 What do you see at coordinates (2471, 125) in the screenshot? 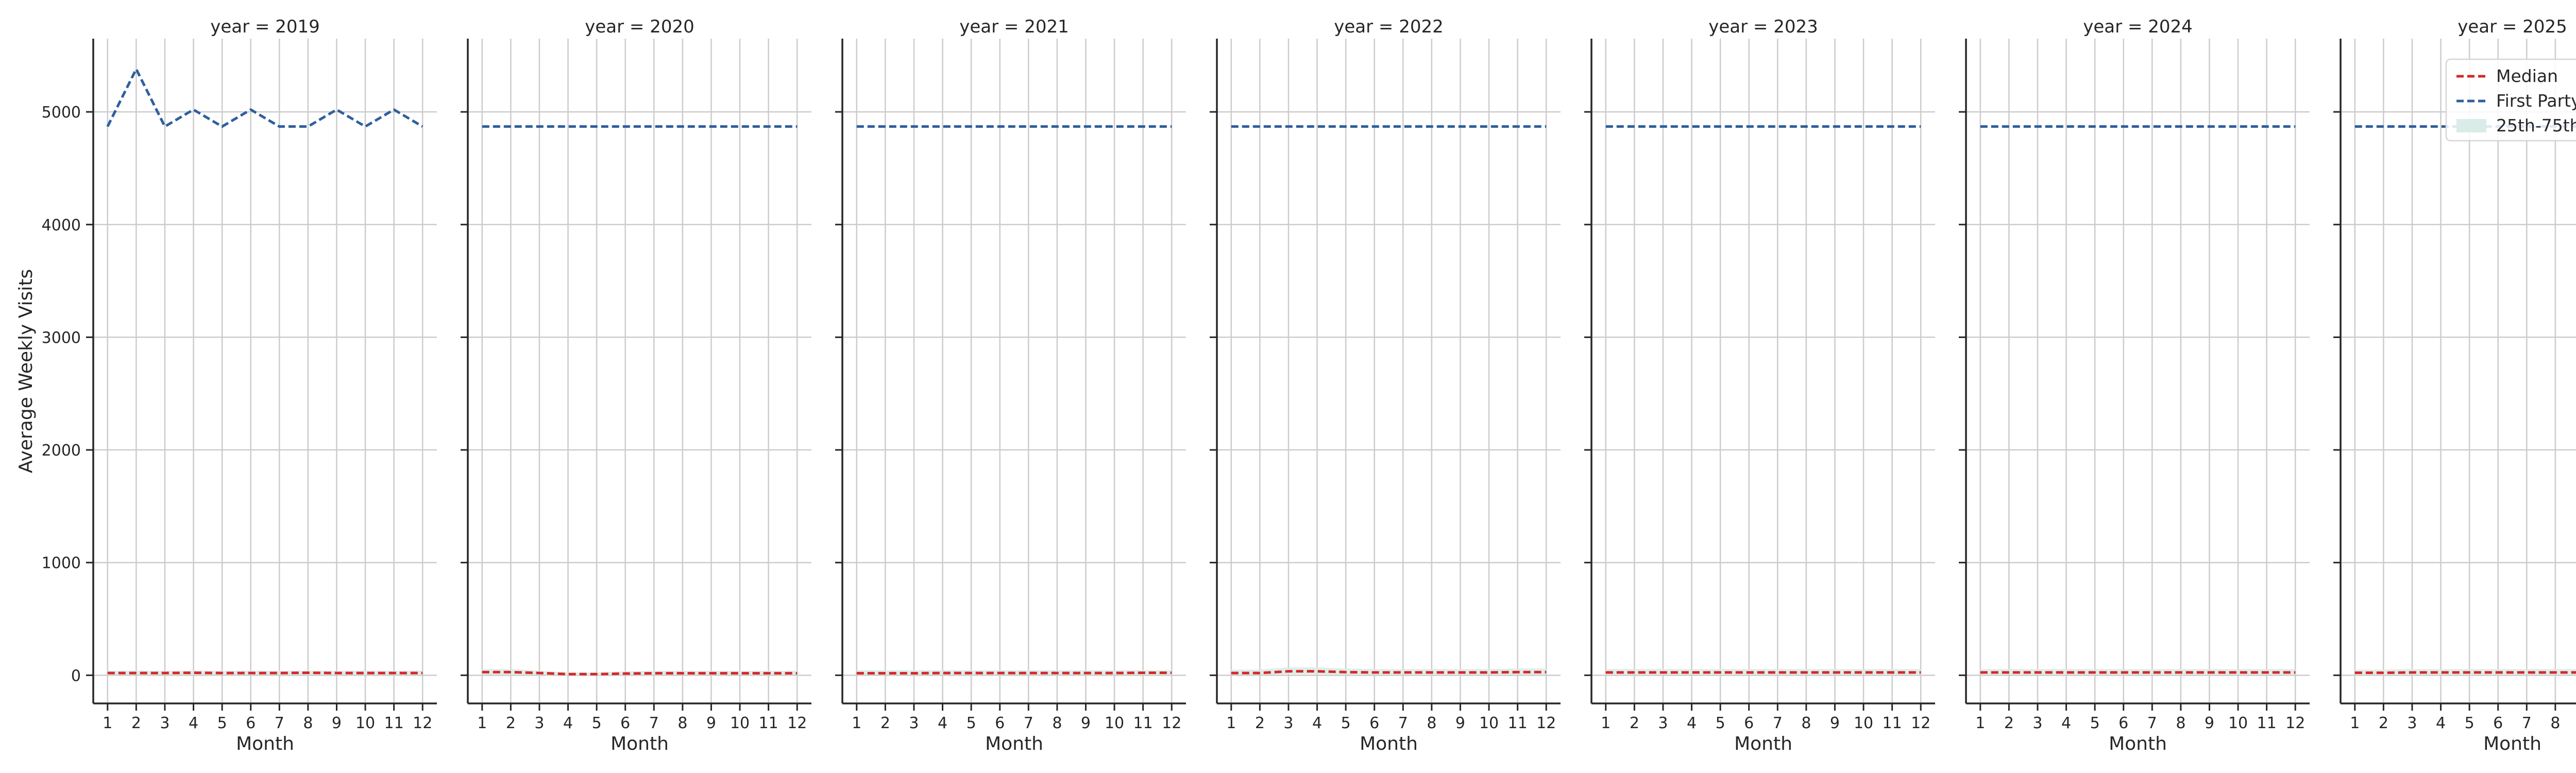
I see `legend-swatch-percentile` at bounding box center [2471, 125].